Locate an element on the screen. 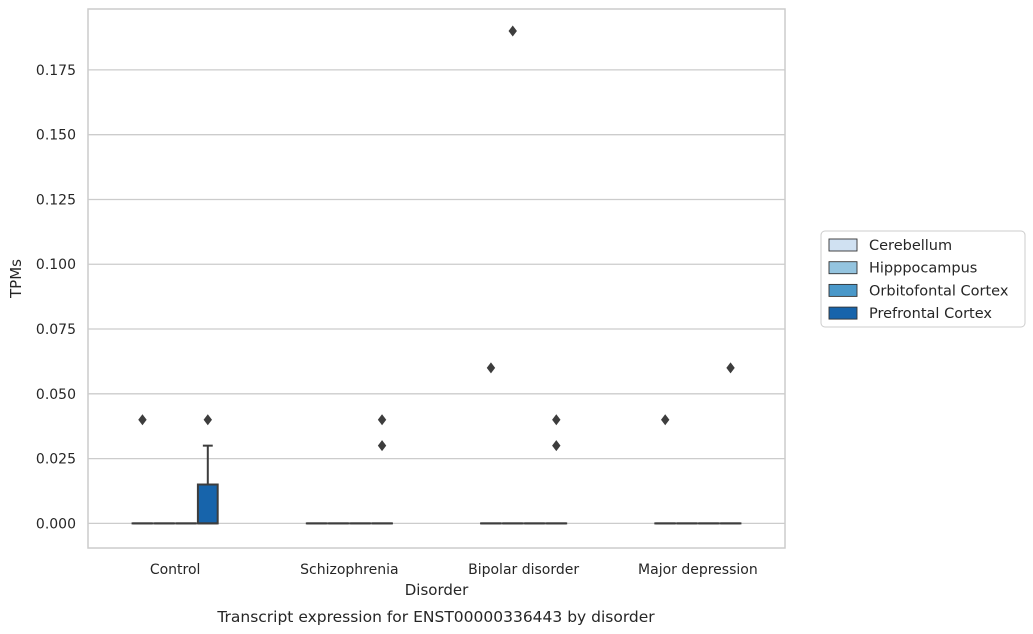 The image size is (1033, 634). y-axis-label: TPMs is located at coordinates (16, 279).